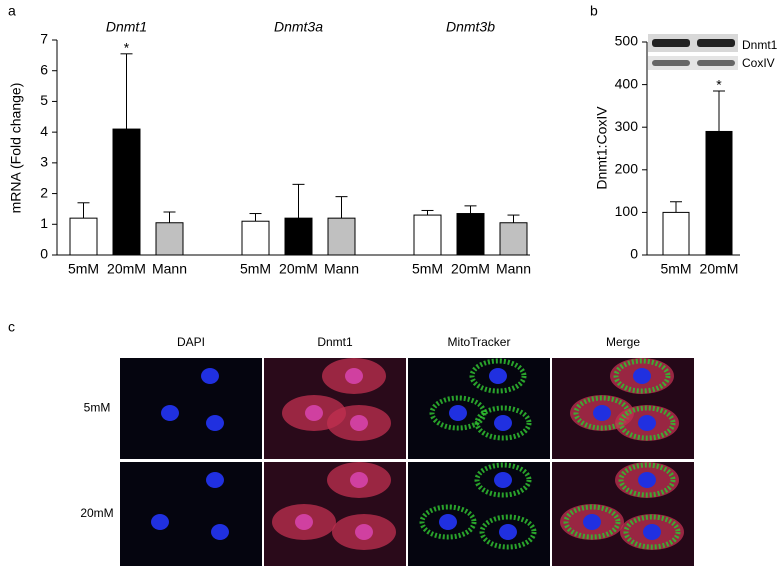  I want to click on panel-label: b, so click(594, 11).